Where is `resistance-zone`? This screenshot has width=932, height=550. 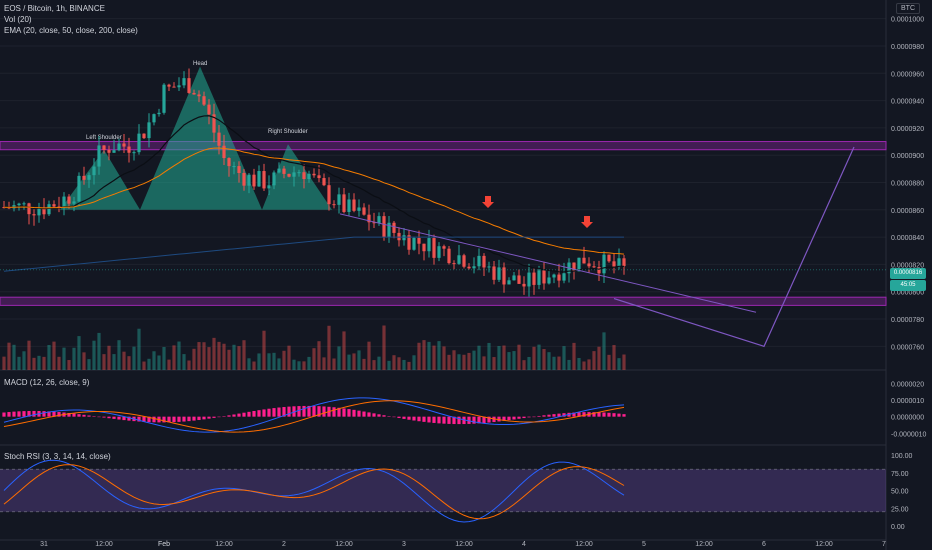 resistance-zone is located at coordinates (443, 146).